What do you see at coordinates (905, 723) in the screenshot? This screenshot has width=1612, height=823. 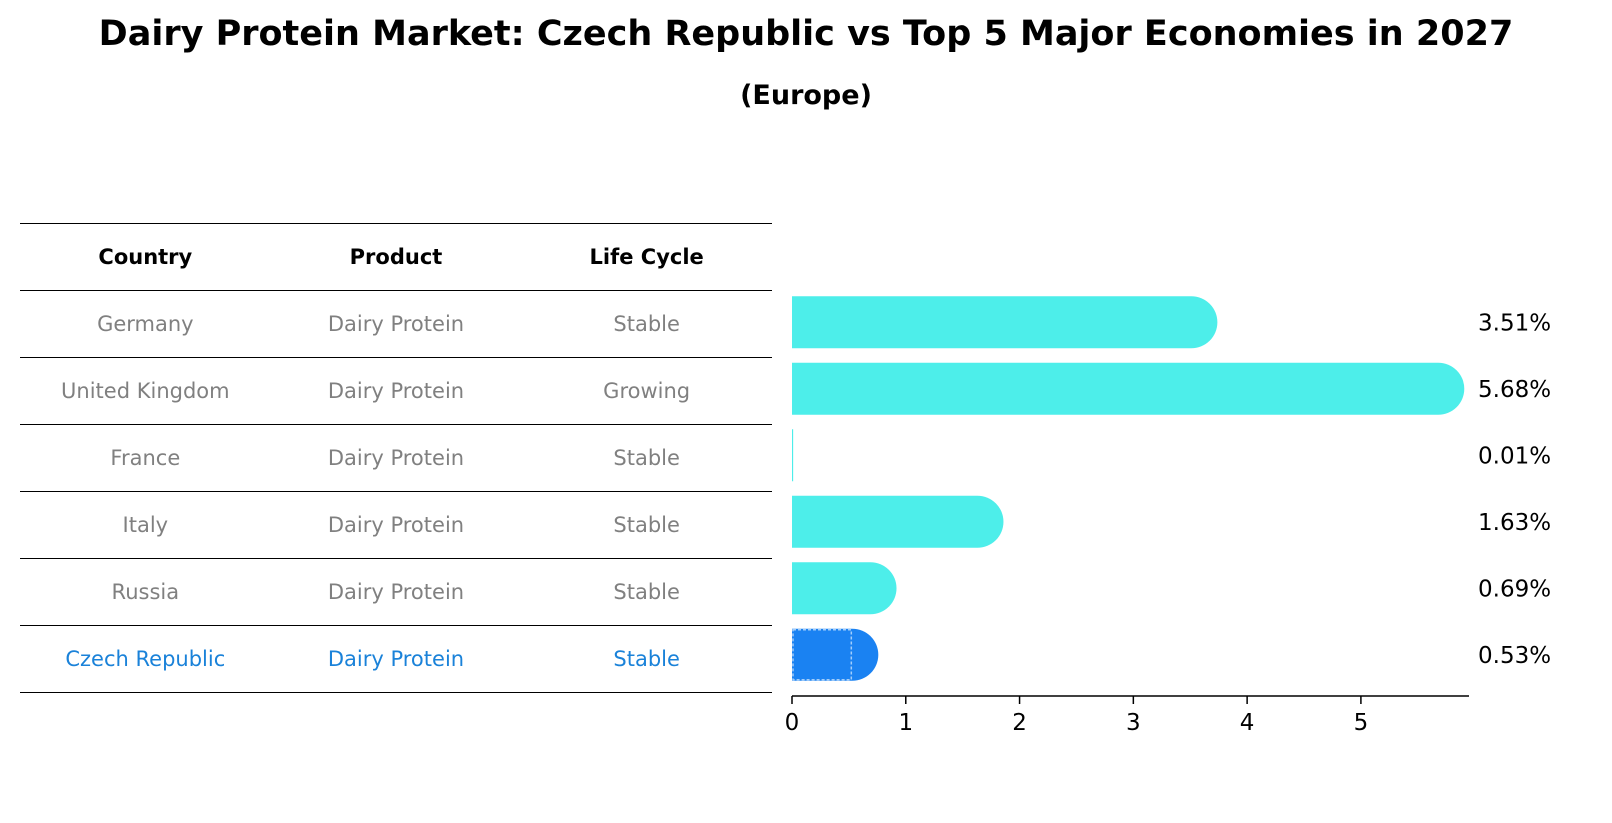 I see `x-tick-label: 1` at bounding box center [905, 723].